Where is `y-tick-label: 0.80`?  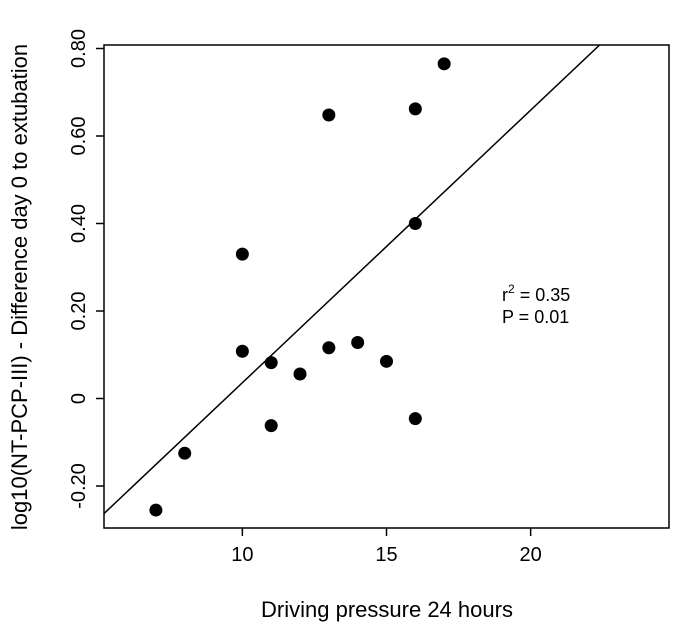
y-tick-label: 0.80 is located at coordinates (79, 48).